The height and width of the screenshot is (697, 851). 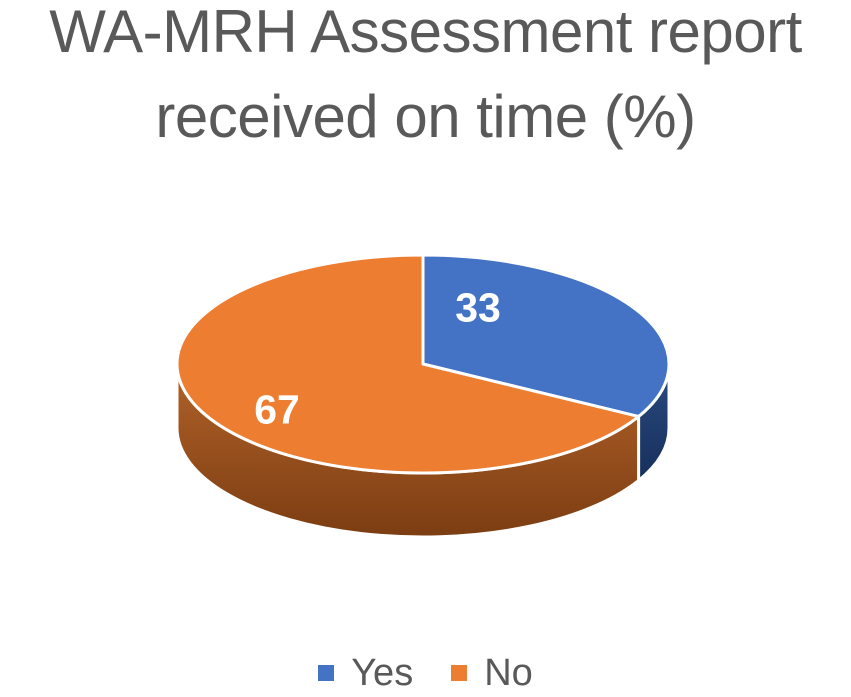 I want to click on data-label-no: 67, so click(x=277, y=409).